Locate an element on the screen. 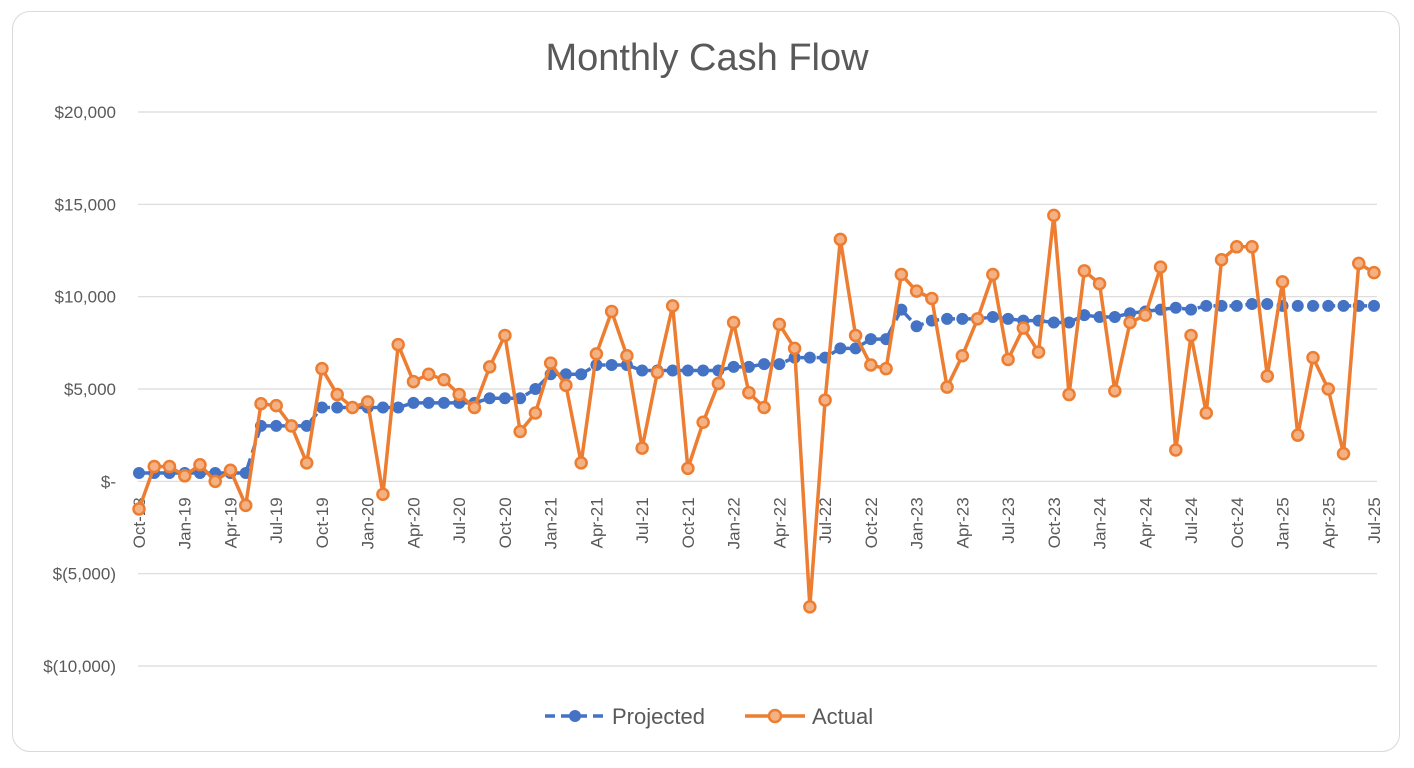  y-tick-label: $20,000 is located at coordinates (85, 112).